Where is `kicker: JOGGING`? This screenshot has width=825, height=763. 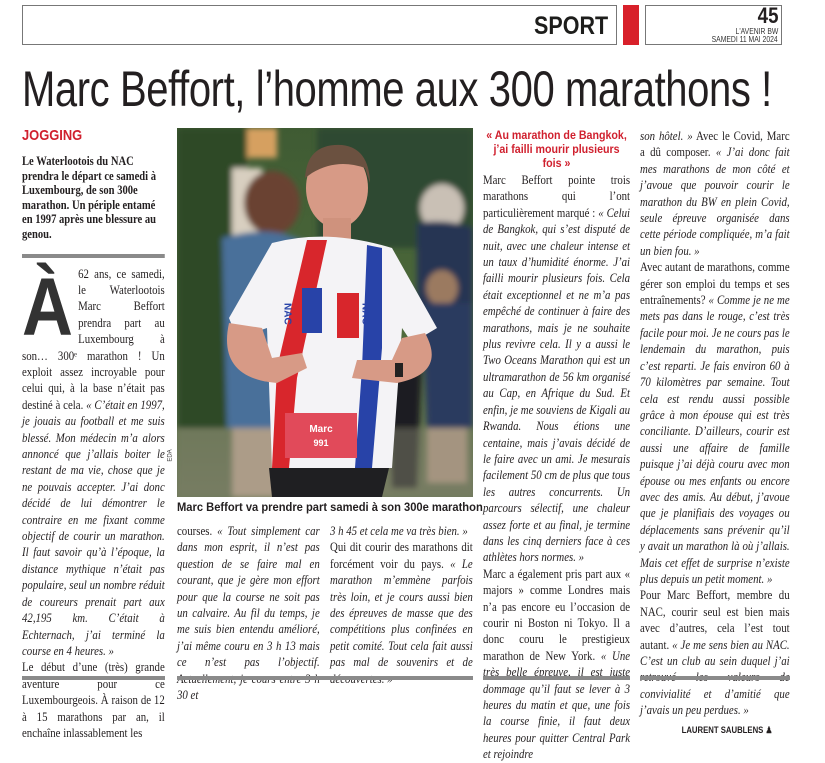 kicker: JOGGING is located at coordinates (52, 135).